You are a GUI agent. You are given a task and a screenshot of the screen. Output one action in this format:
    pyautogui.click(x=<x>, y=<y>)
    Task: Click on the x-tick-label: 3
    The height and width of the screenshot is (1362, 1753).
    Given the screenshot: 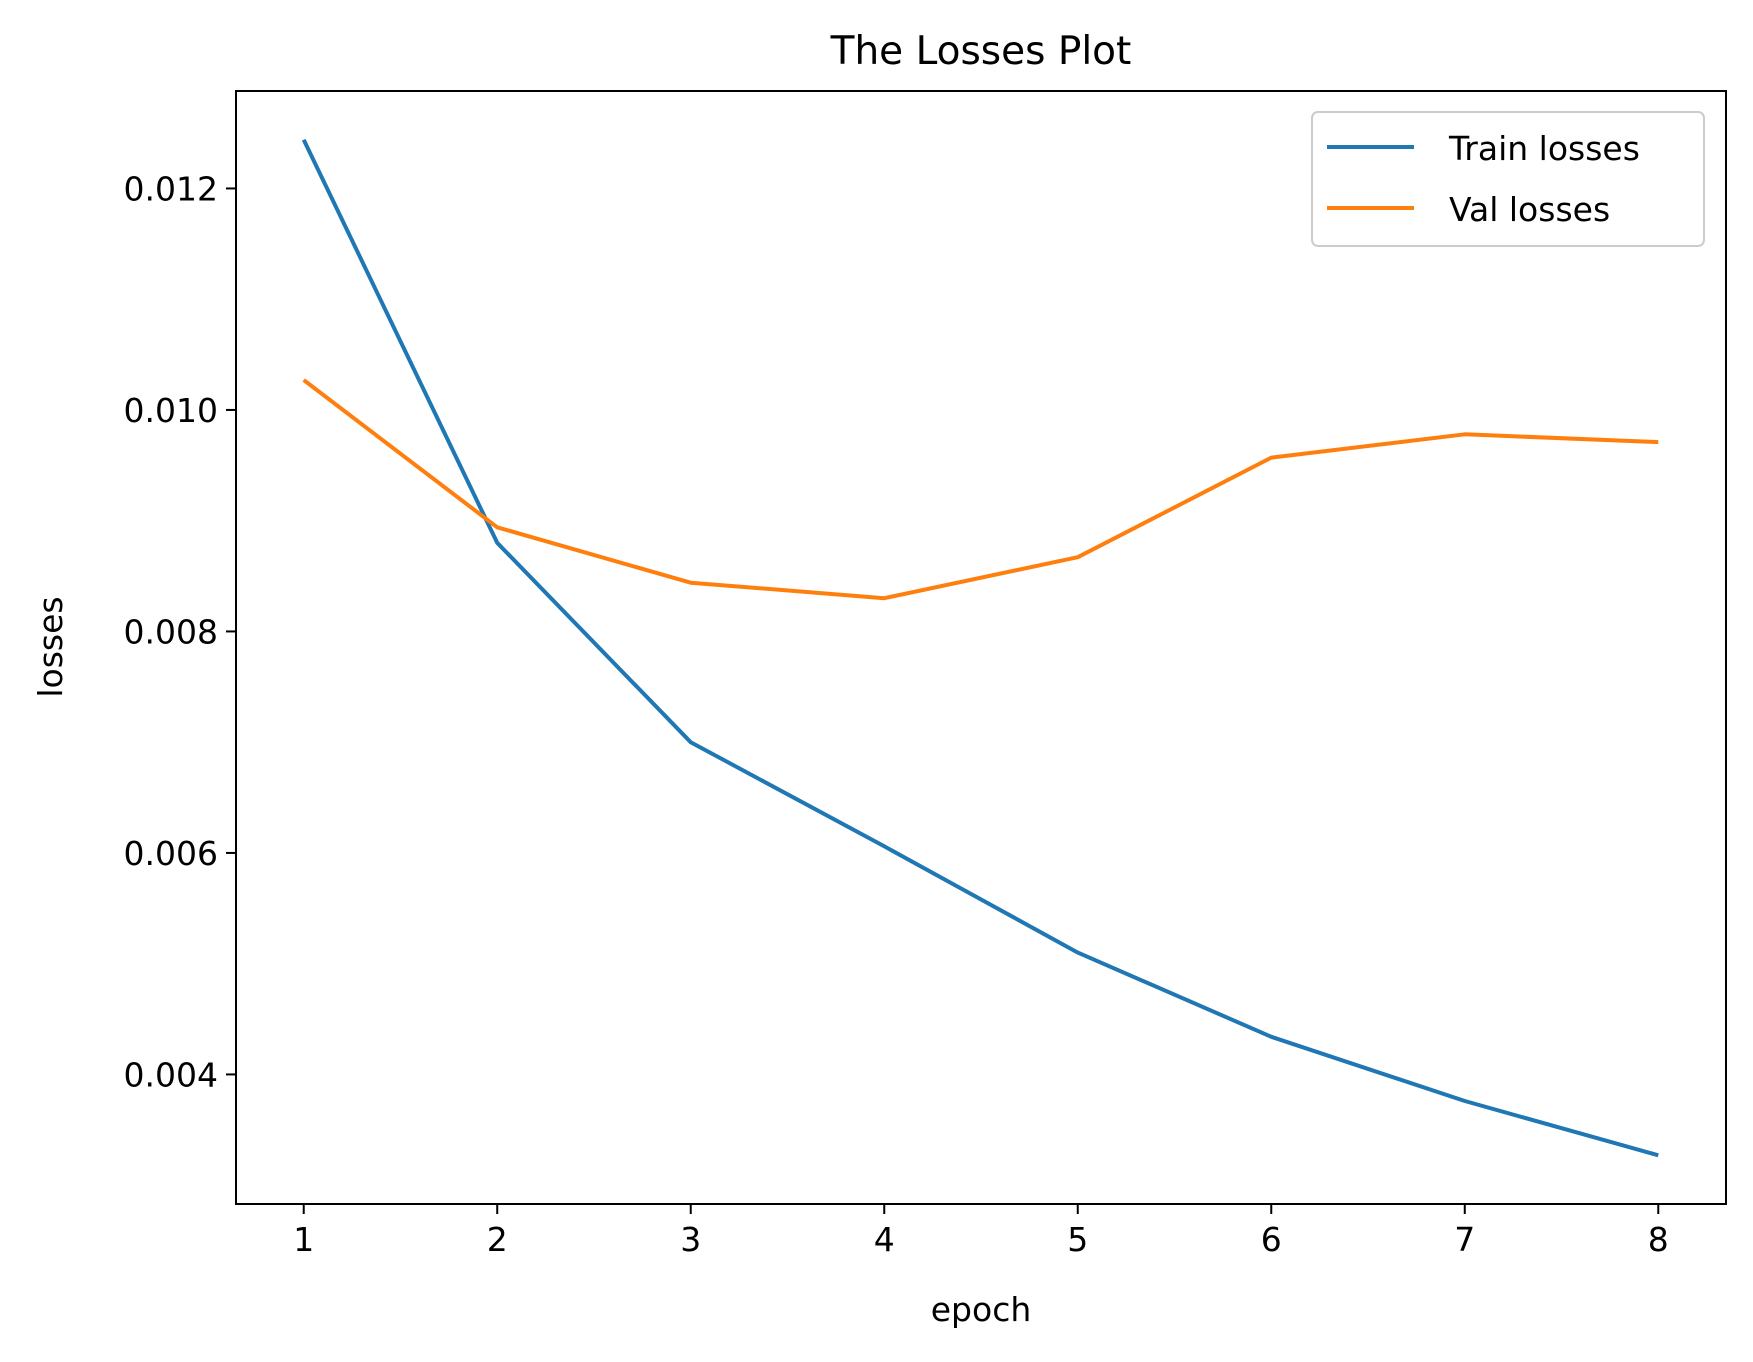 What is the action you would take?
    pyautogui.click(x=690, y=1239)
    